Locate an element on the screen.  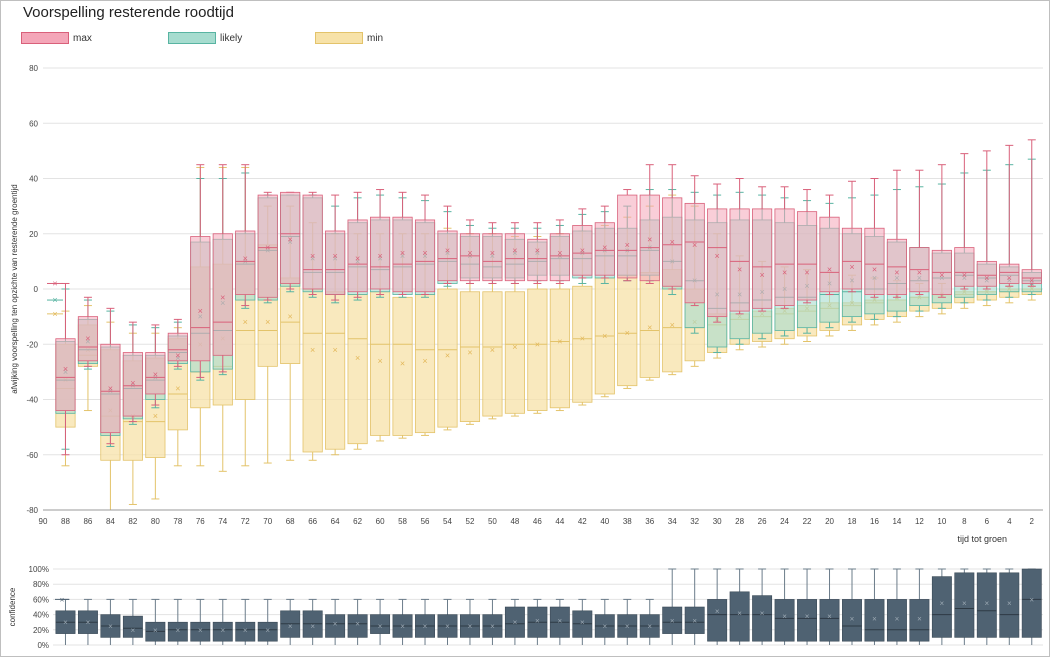
confidence-box-46: × is located at coordinates (537, 621).